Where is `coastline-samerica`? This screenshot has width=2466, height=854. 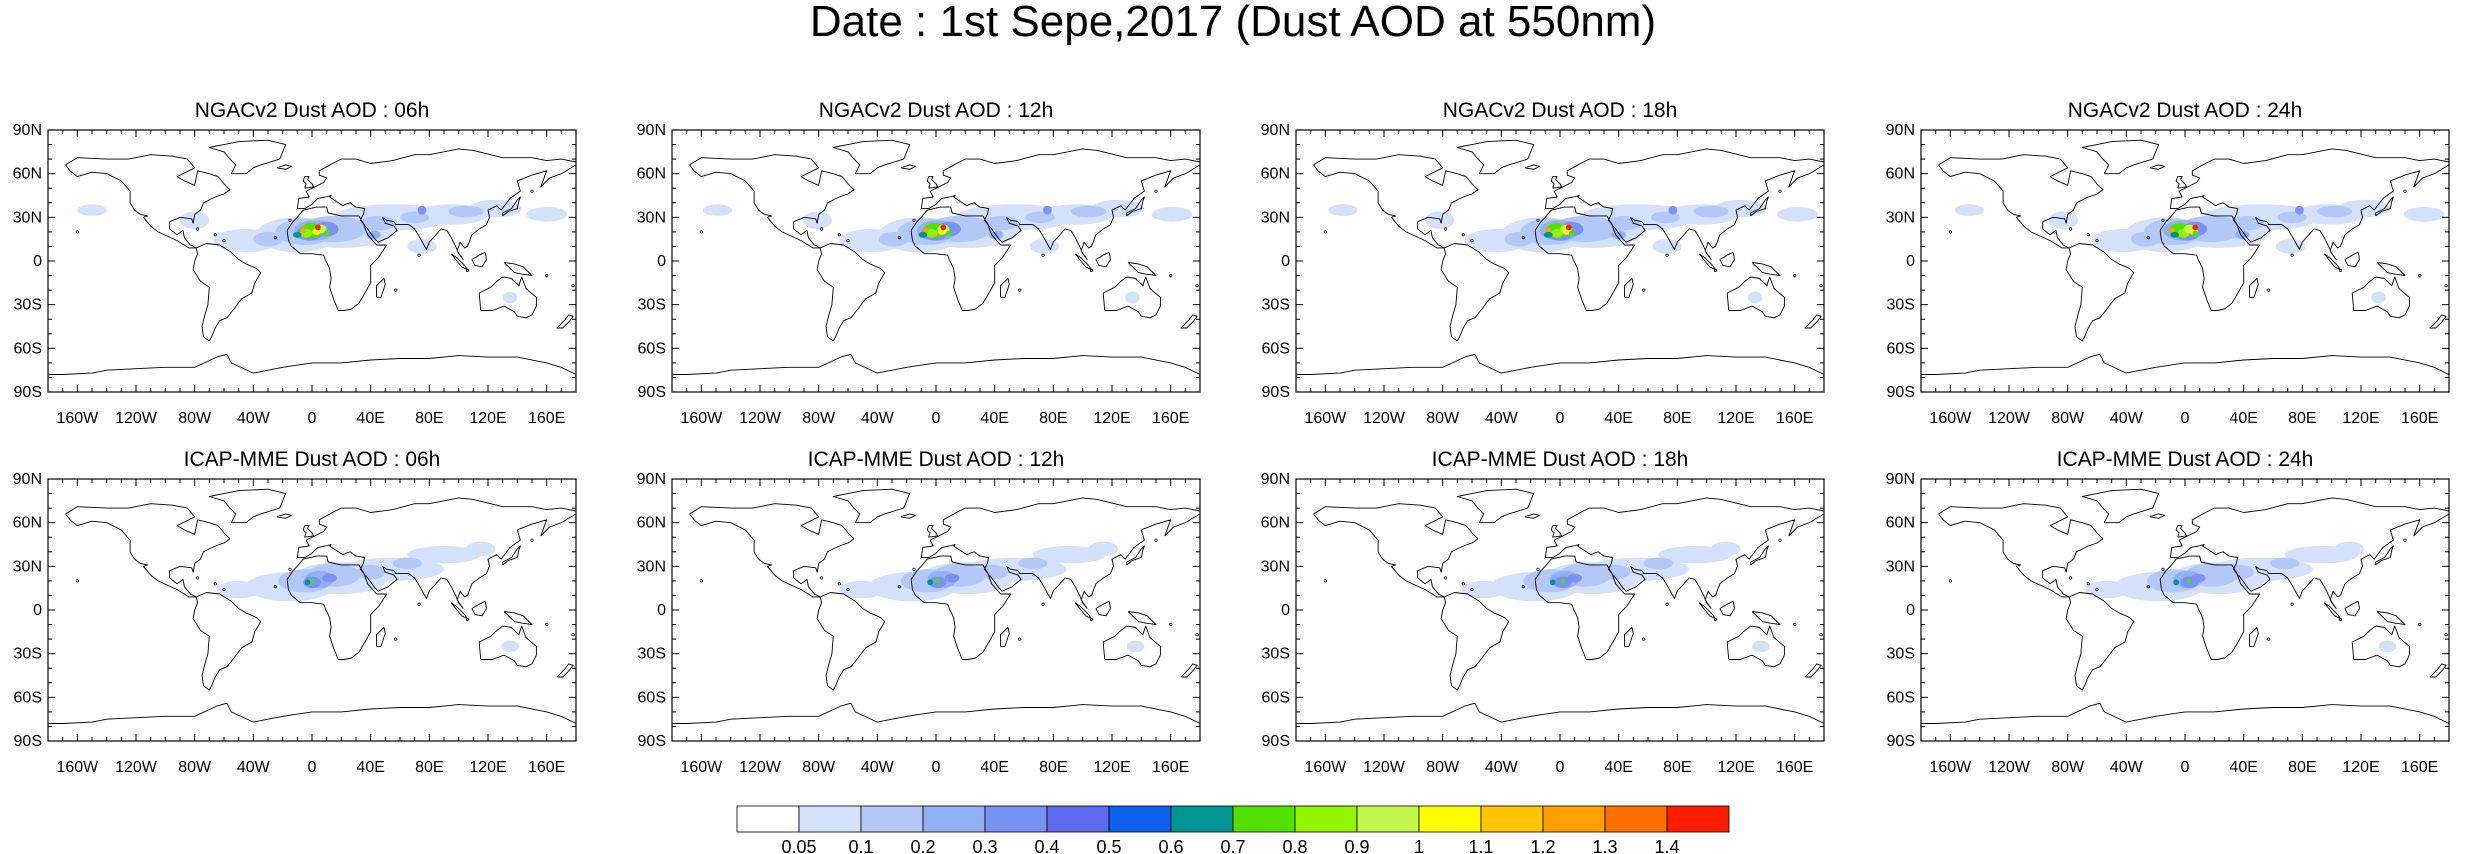
coastline-samerica is located at coordinates (2100, 292).